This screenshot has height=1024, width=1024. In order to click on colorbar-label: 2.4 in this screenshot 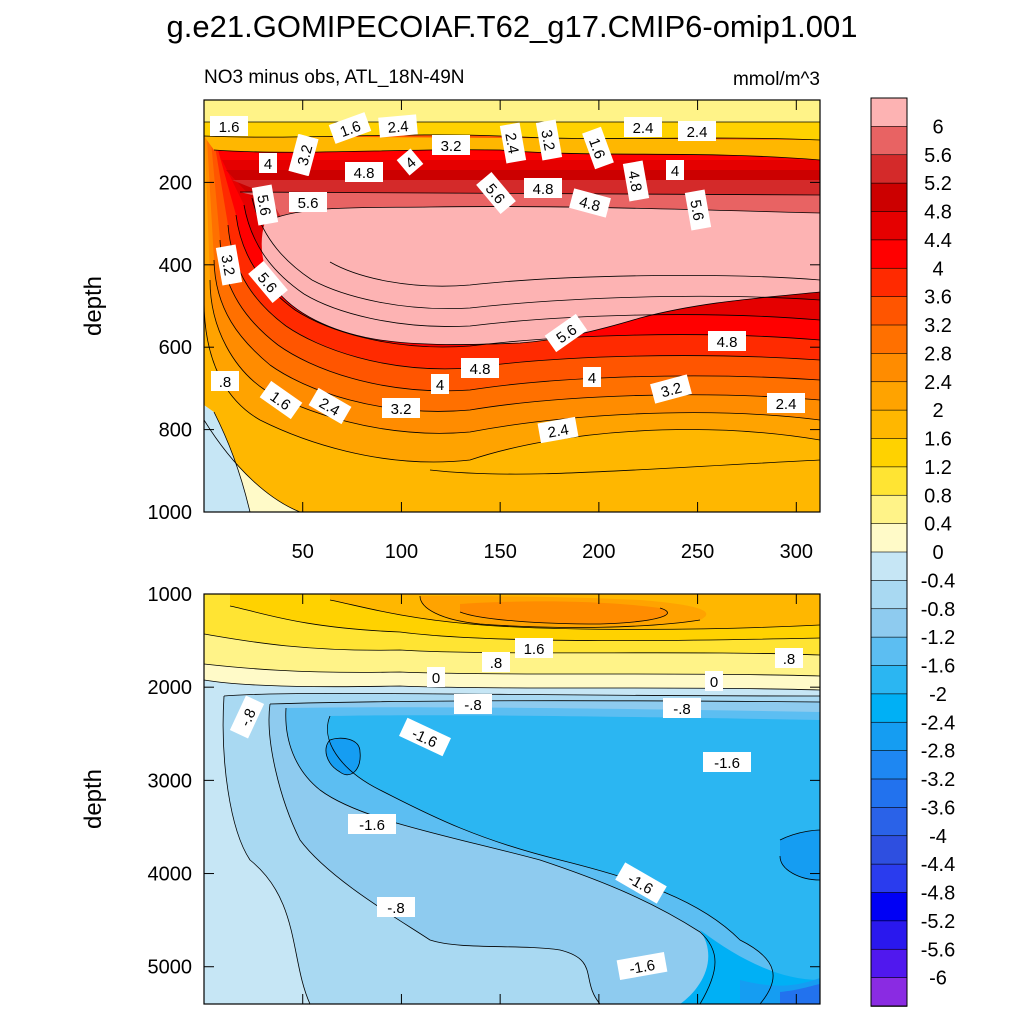, I will do `click(938, 383)`.